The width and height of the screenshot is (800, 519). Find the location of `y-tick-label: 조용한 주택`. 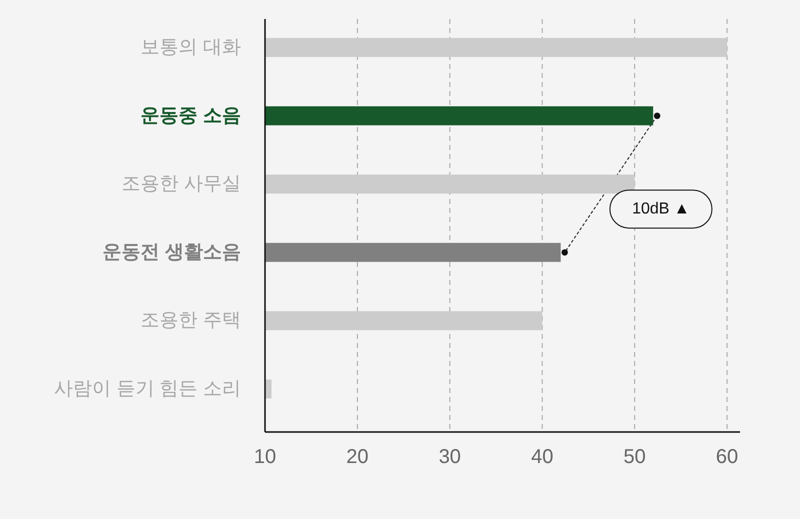

y-tick-label: 조용한 주택 is located at coordinates (190, 321).